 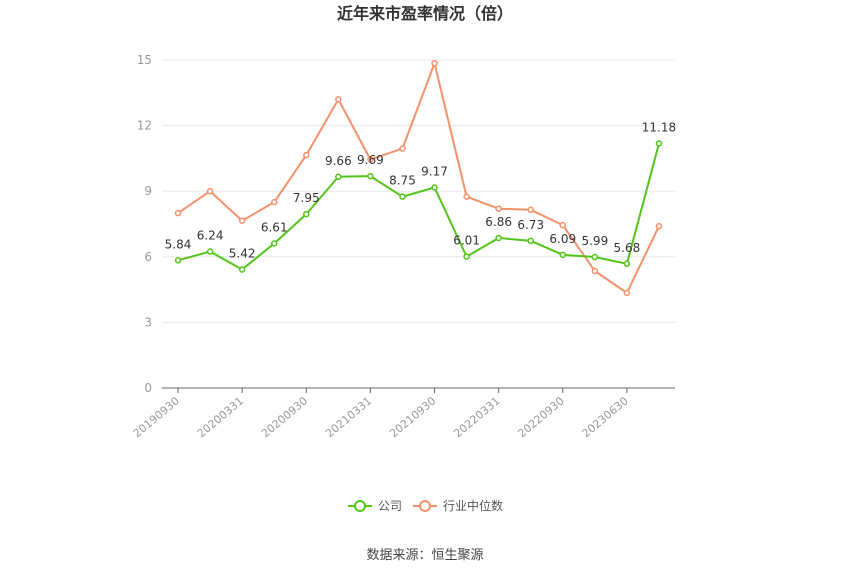 What do you see at coordinates (412, 417) in the screenshot?
I see `x-tick-label: 20210930` at bounding box center [412, 417].